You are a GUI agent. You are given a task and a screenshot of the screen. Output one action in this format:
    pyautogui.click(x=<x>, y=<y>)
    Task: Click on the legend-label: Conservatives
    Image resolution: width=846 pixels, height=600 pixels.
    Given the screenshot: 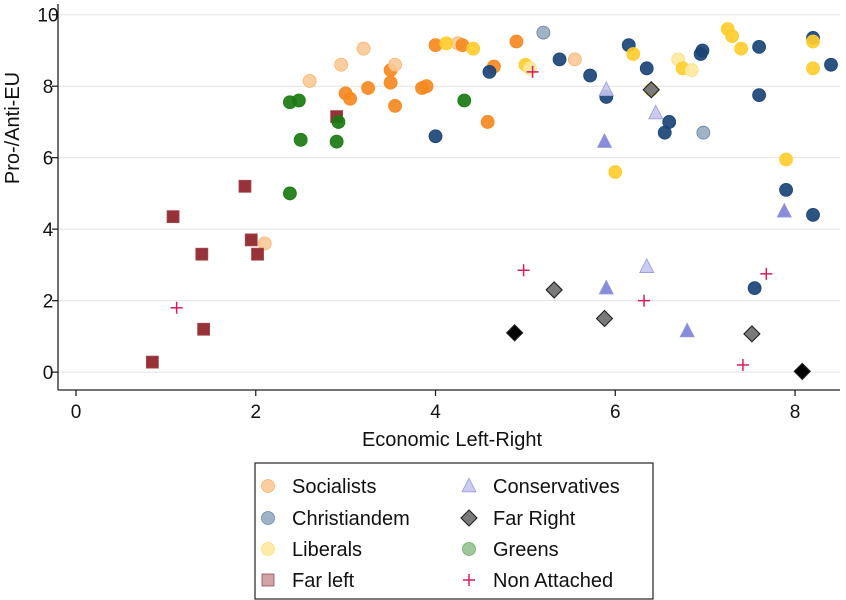 What is the action you would take?
    pyautogui.click(x=556, y=487)
    